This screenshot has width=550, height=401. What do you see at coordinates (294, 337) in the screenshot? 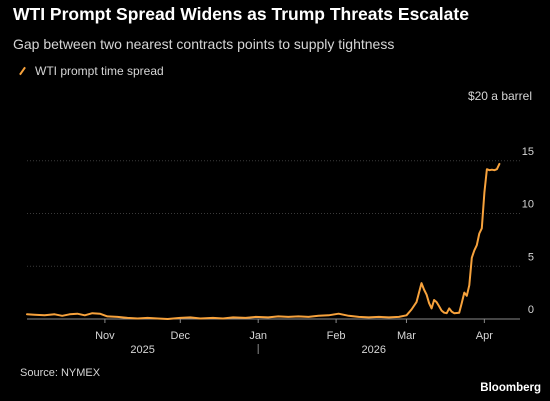
I see `x-axis-ticks: Nov Dec Jan Feb Mar Apr 2025 2026` at bounding box center [294, 337].